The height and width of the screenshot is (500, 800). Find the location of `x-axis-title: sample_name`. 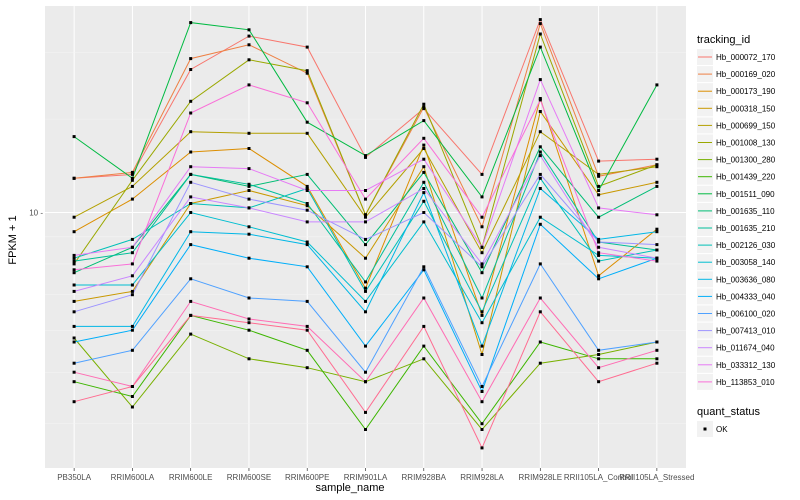

x-axis-title: sample_name is located at coordinates (349, 488).